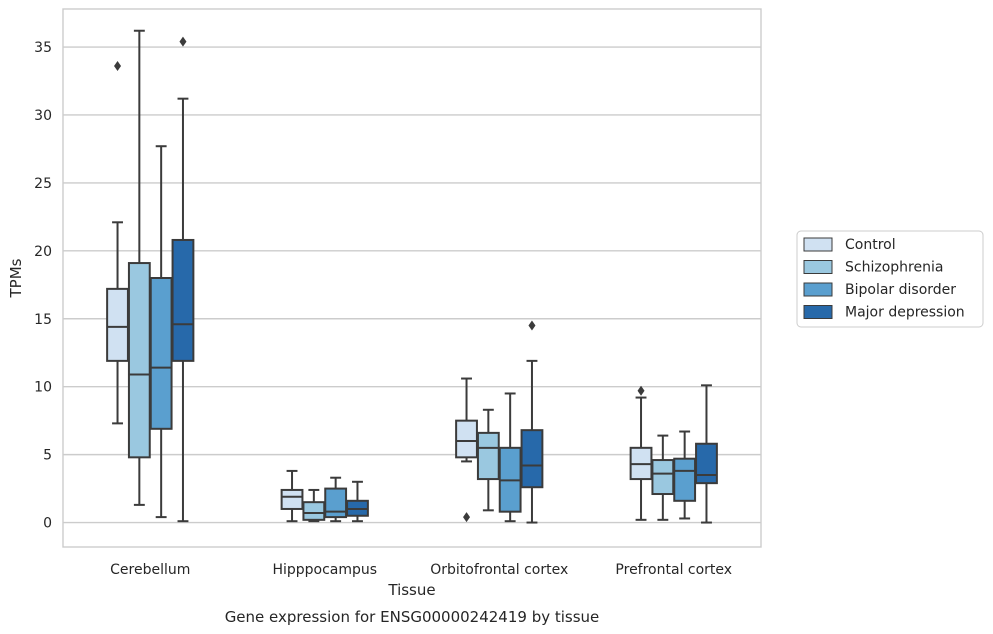 The image size is (993, 634). I want to click on legend-frame, so click(890, 279).